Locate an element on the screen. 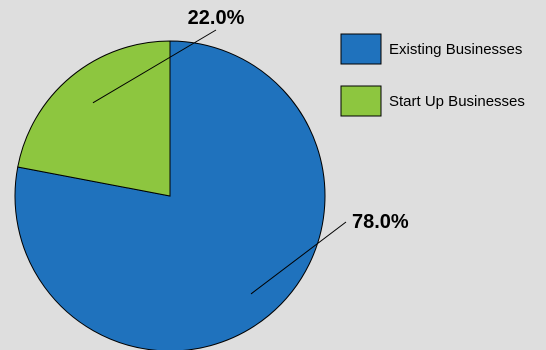  data-label-start-up-businesses: 22.0% is located at coordinates (216, 18).